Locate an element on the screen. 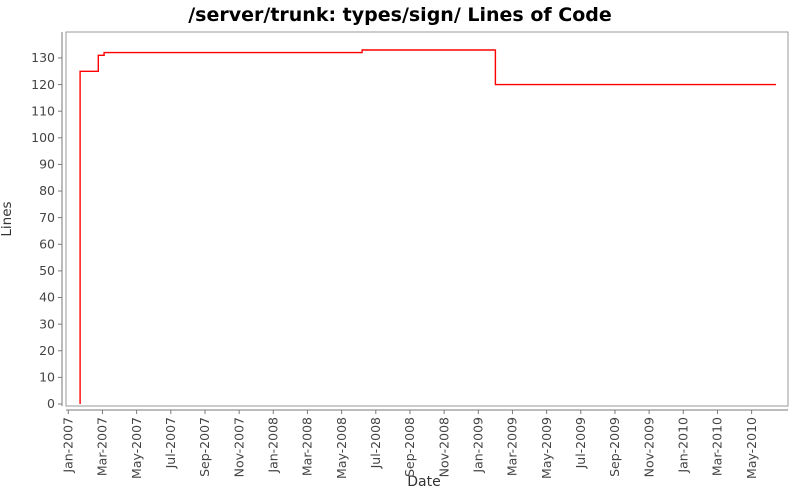 Image resolution: width=800 pixels, height=500 pixels. x-tick-label: May-2007 is located at coordinates (136, 448).